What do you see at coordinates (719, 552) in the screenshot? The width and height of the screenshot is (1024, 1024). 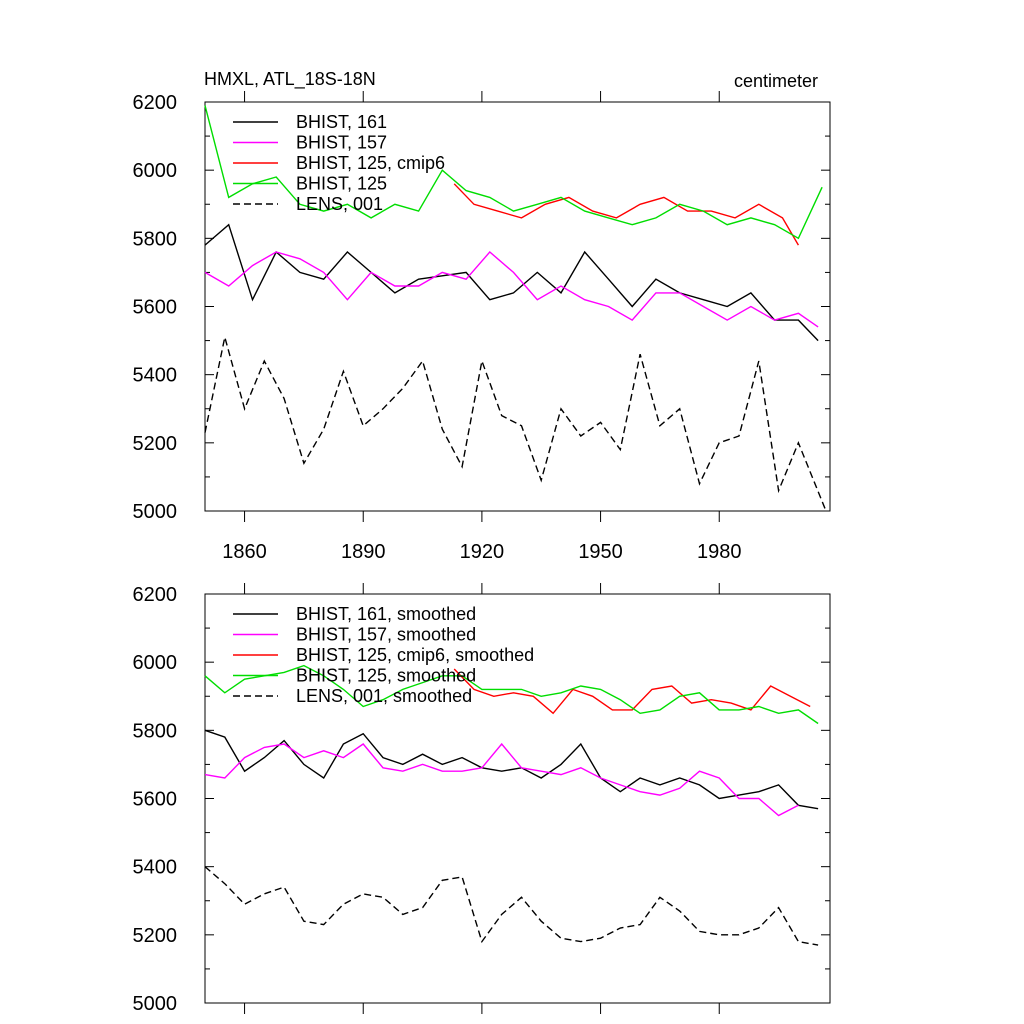 I see `x-tick-label: 1980` at bounding box center [719, 552].